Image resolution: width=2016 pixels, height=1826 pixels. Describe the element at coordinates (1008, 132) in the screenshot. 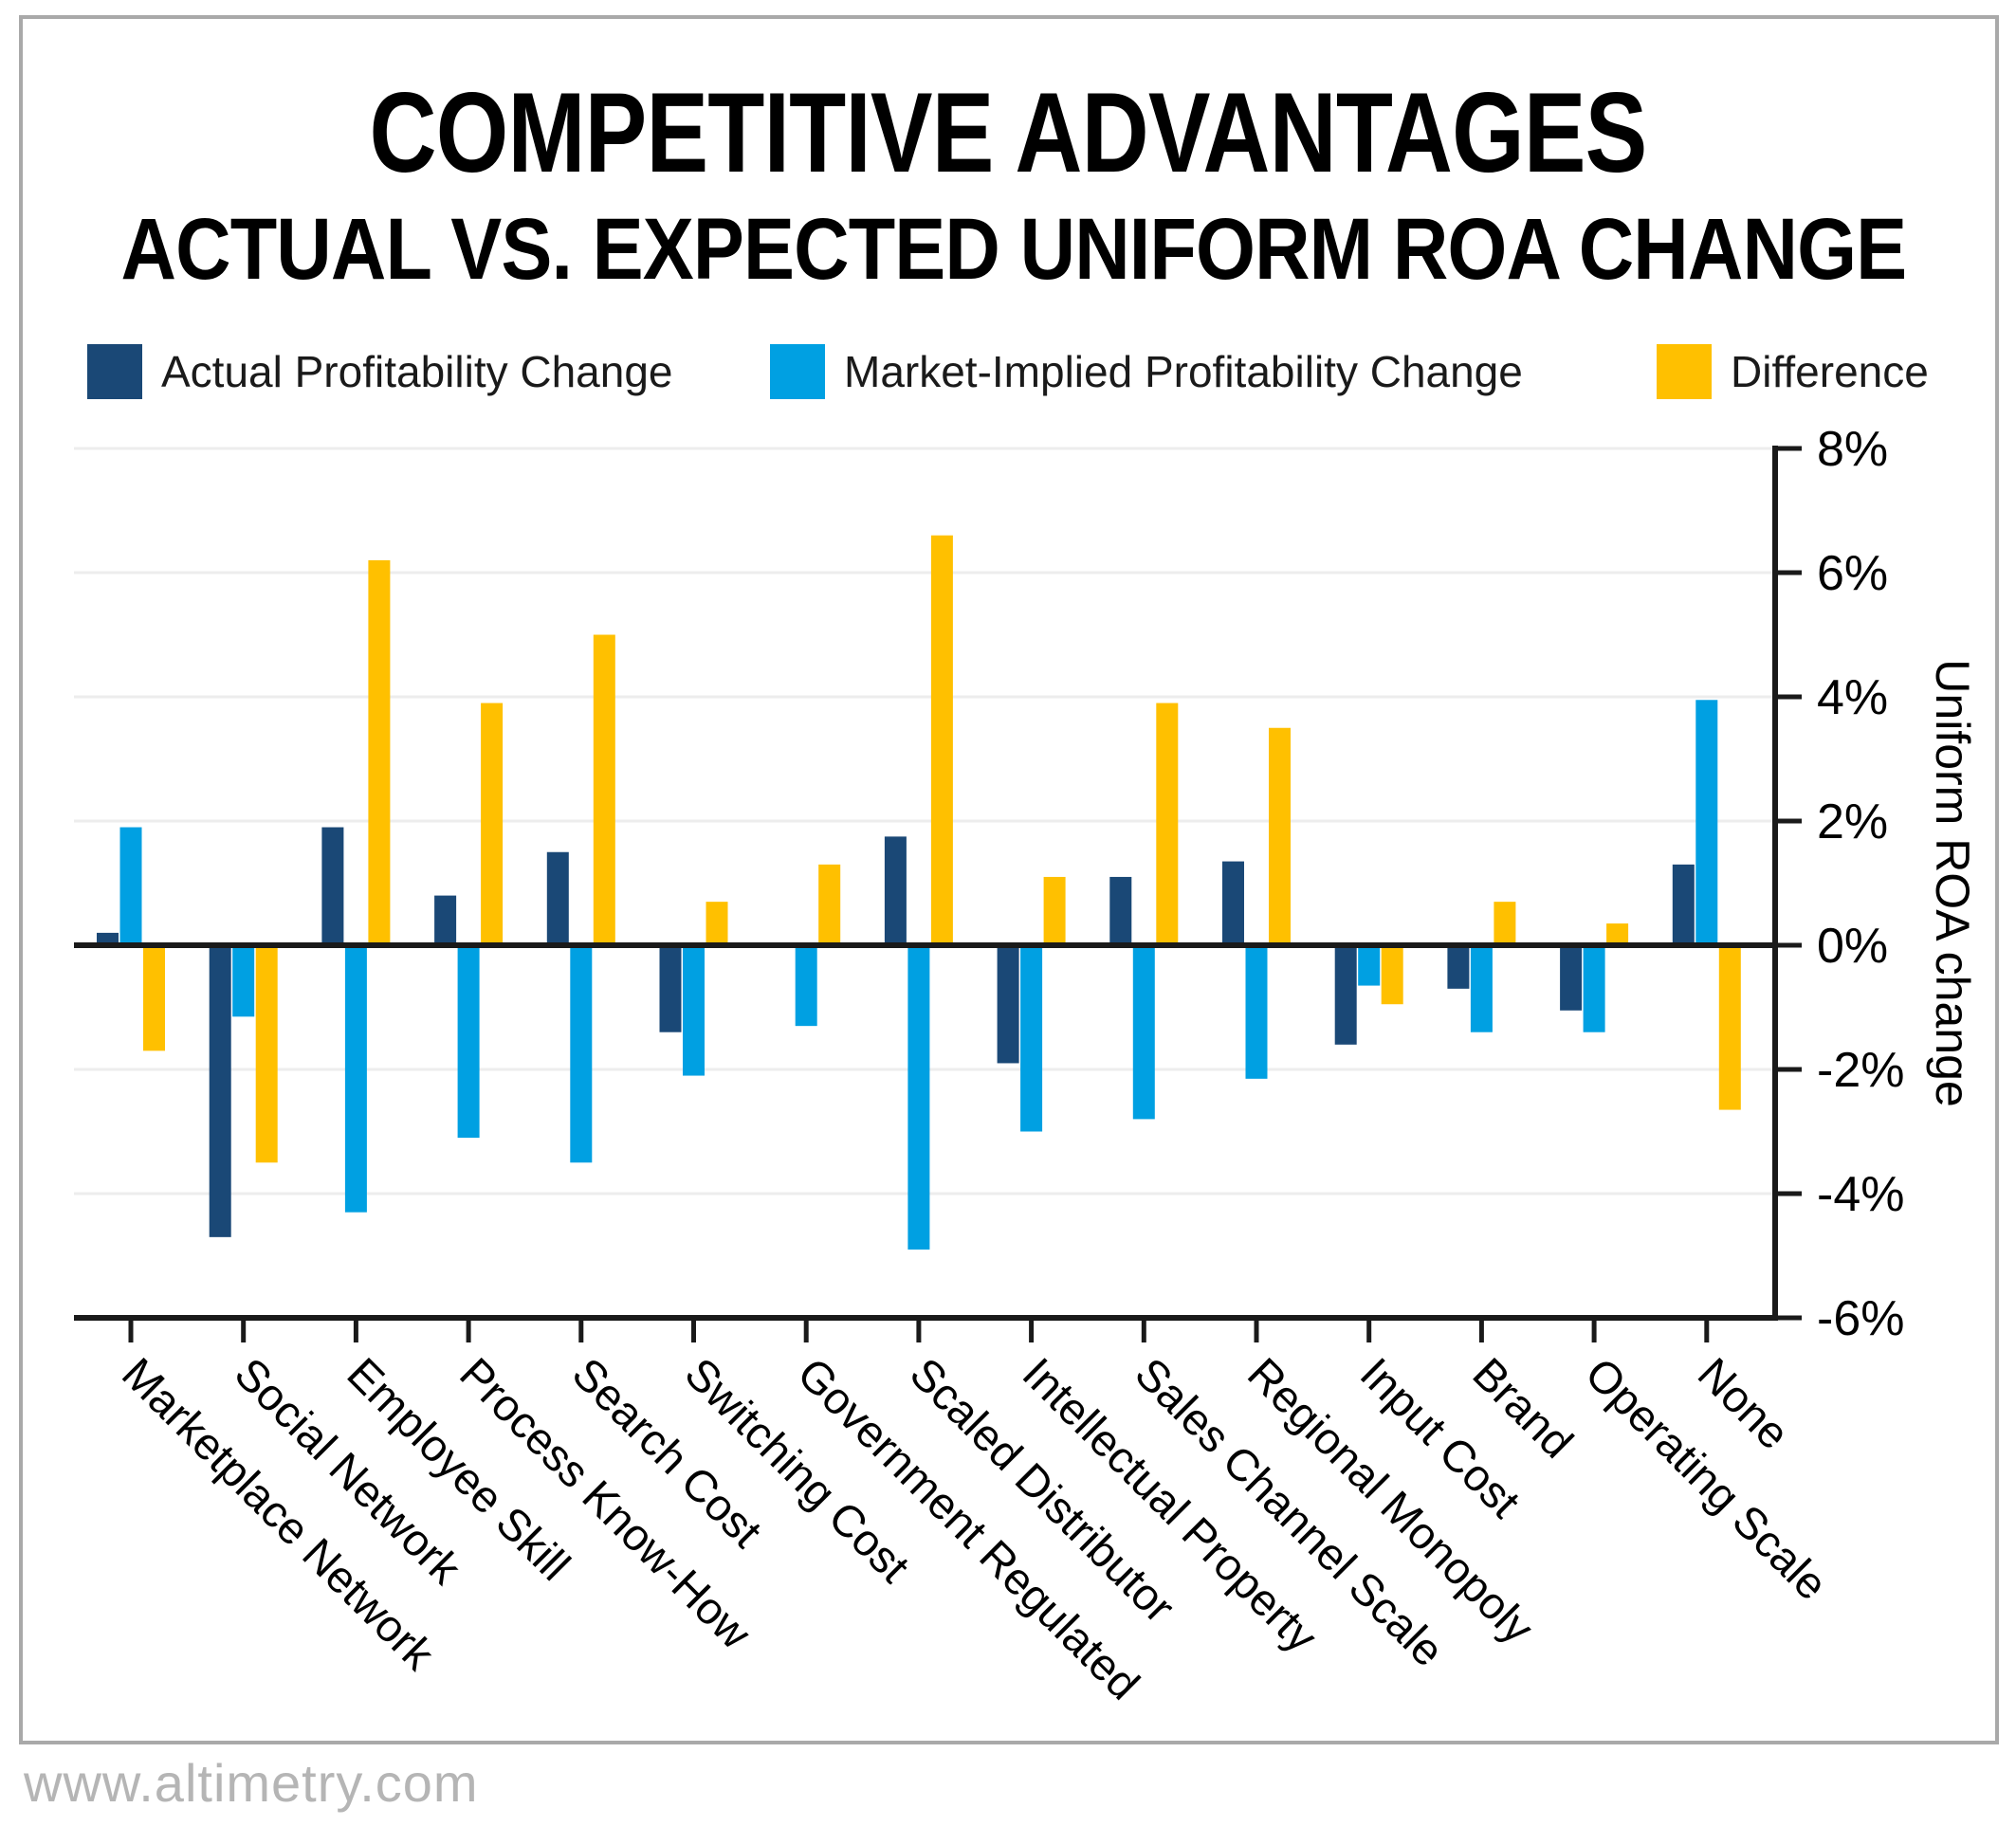

I see `chart-title: COMPETITIVE ADVANTAGES` at that location.